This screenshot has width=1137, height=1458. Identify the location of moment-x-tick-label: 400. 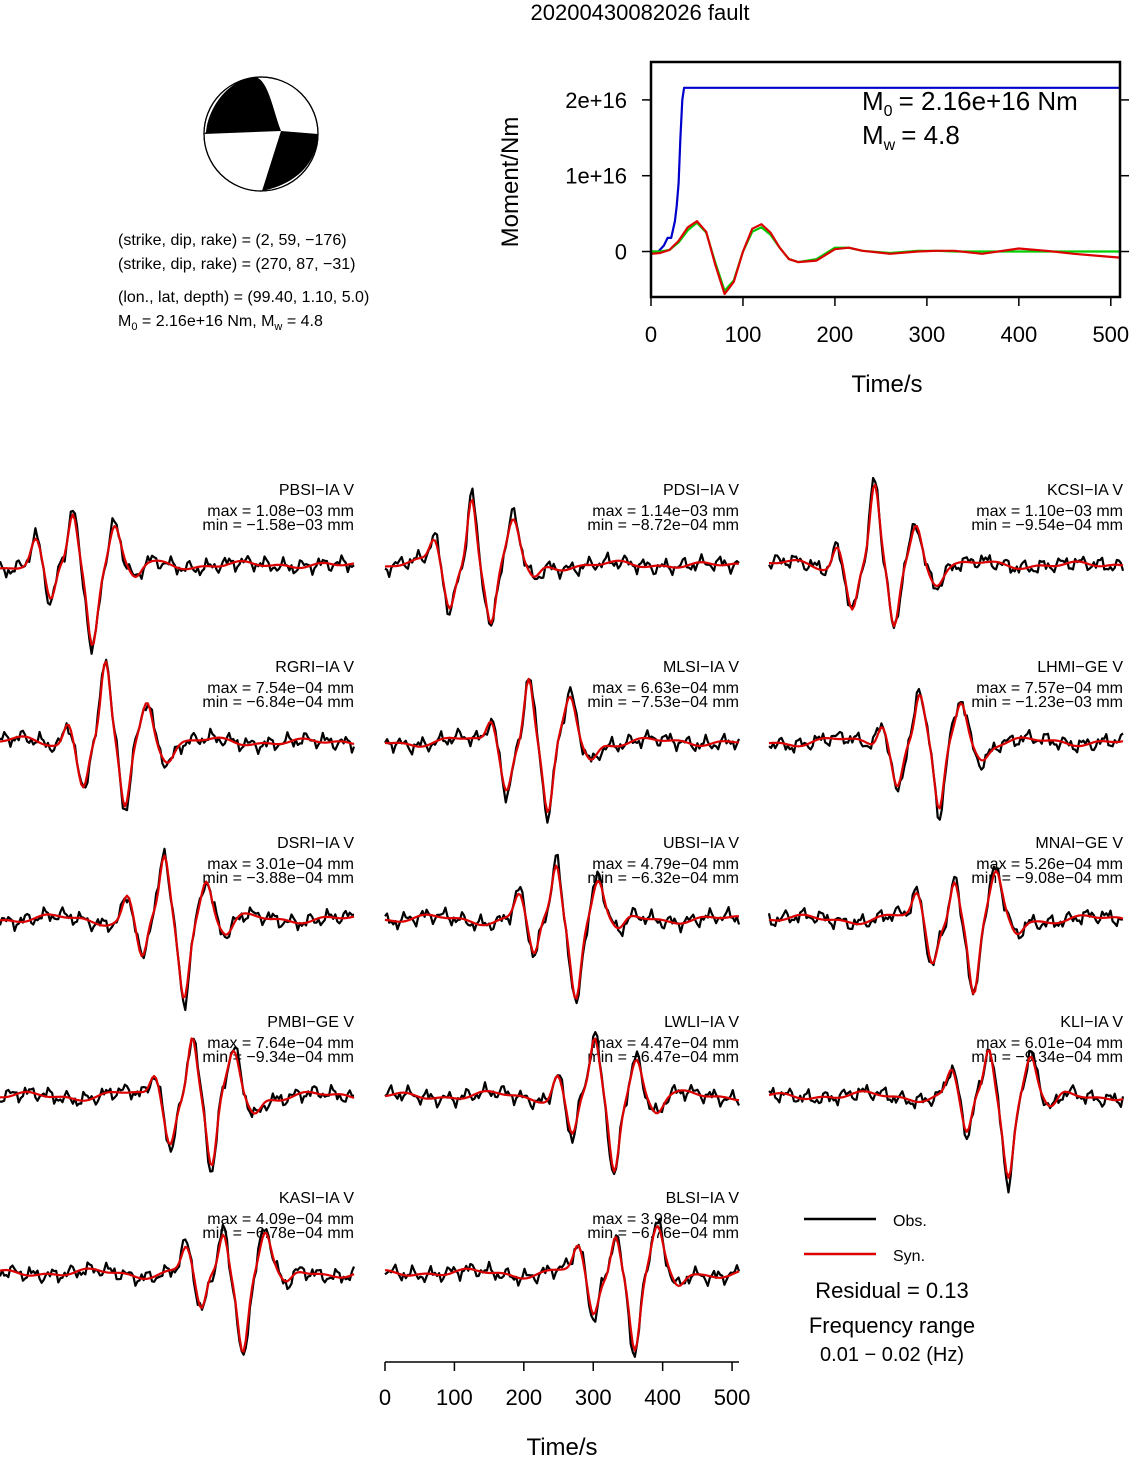
(1018, 334).